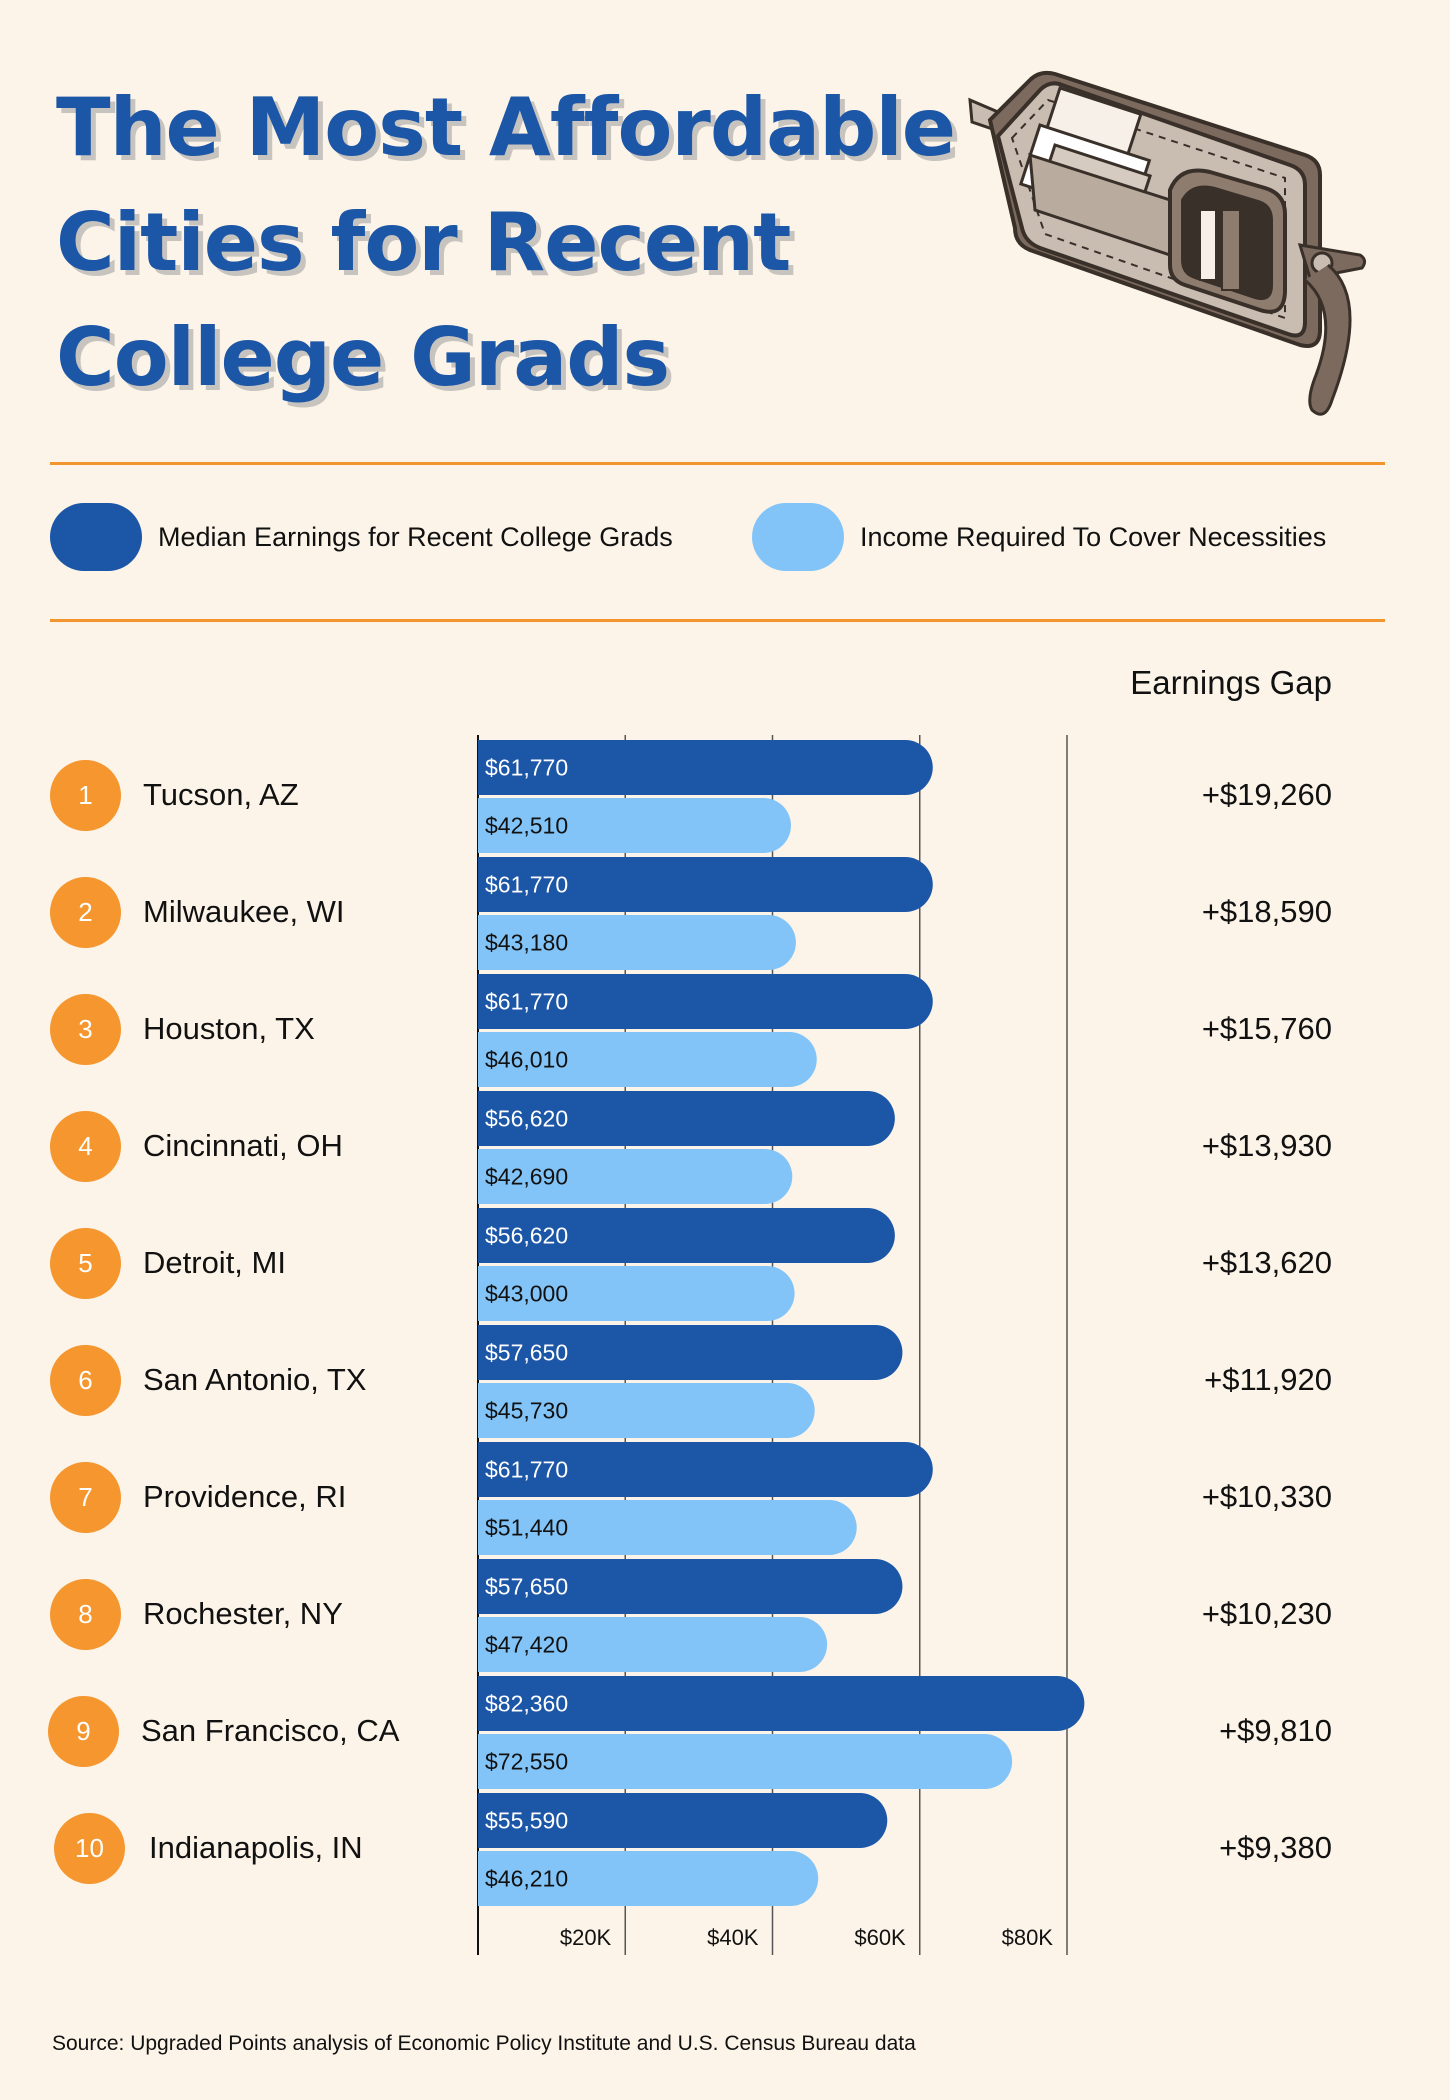 Image resolution: width=1450 pixels, height=2100 pixels. What do you see at coordinates (255, 1379) in the screenshot?
I see `city-name: San Antonio, TX` at bounding box center [255, 1379].